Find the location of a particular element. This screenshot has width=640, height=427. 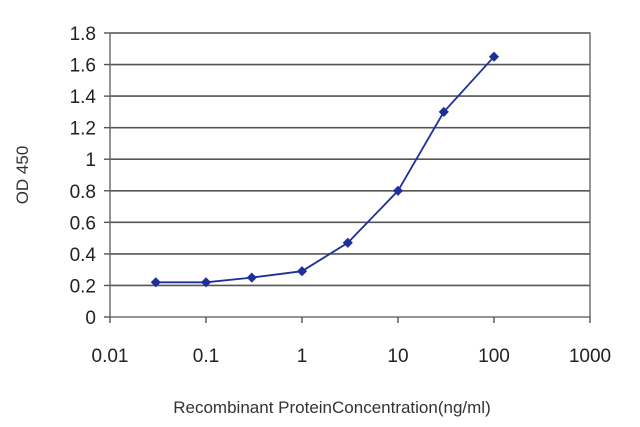

y-tick-label: 0.6 is located at coordinates (83, 223).